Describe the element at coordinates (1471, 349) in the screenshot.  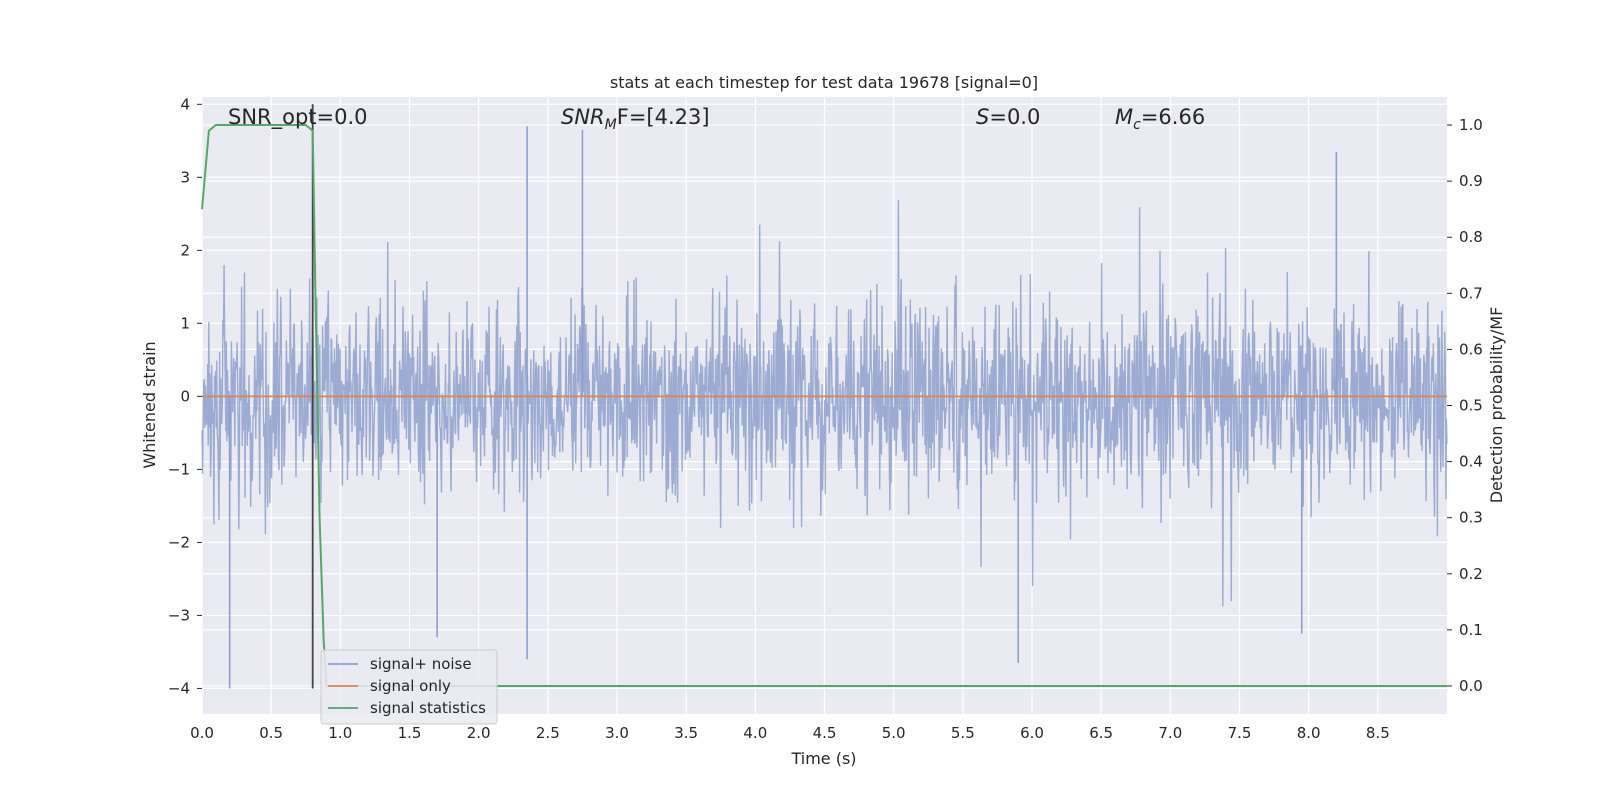
I see `y-right-tick-label: 0.6` at that location.